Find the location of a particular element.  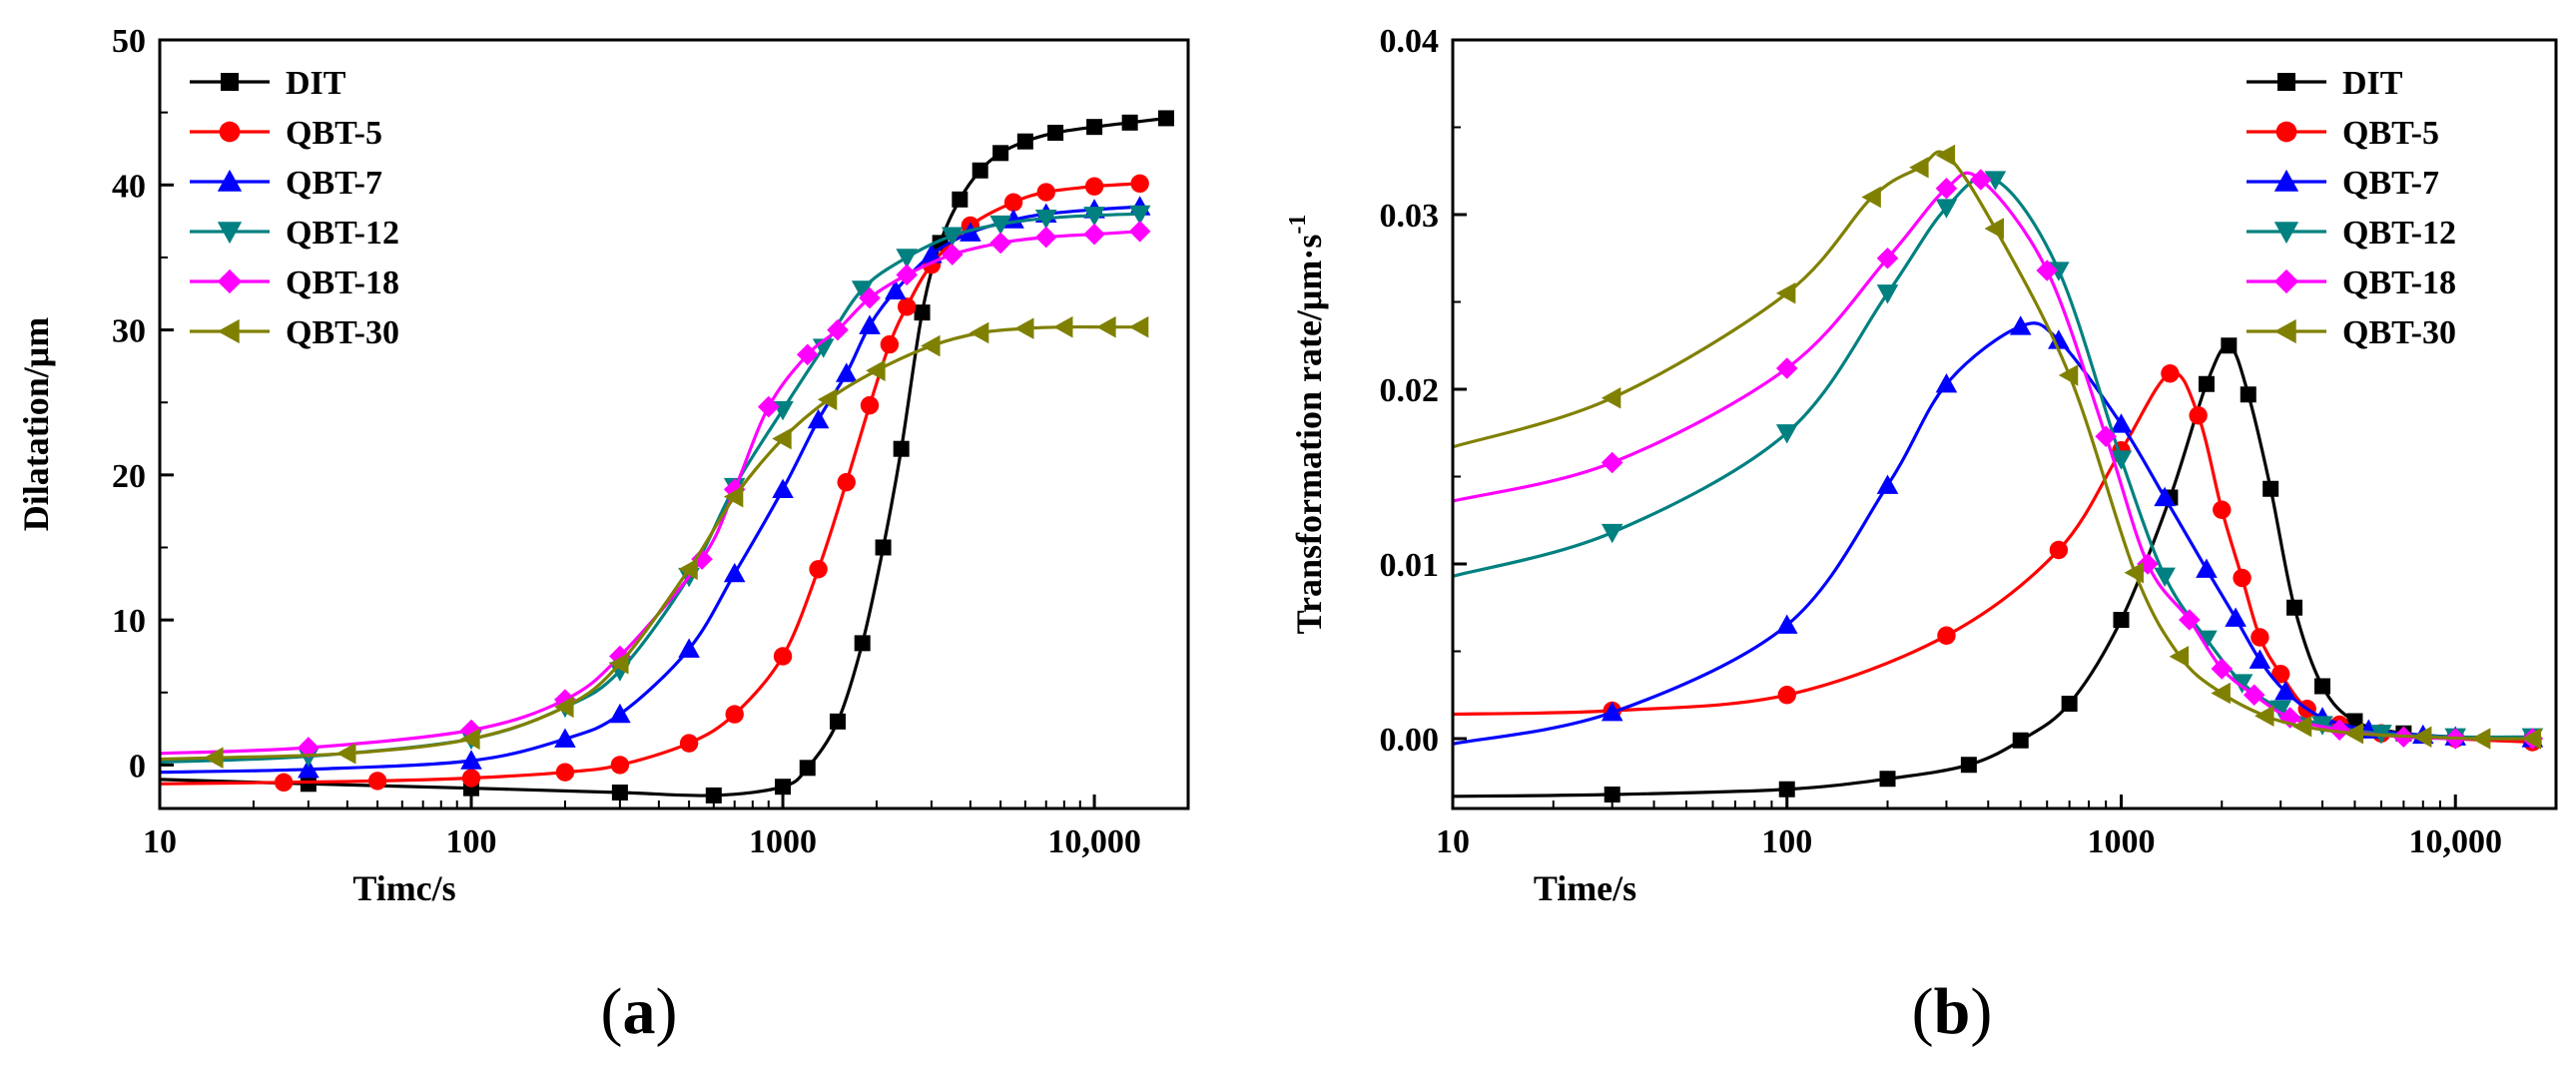

legend-label: QBT-5 is located at coordinates (2390, 133).